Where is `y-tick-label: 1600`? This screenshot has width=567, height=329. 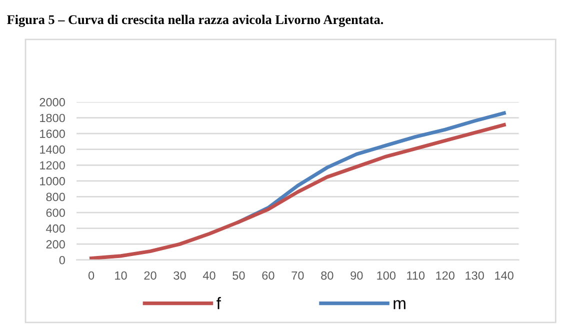 y-tick-label: 1600 is located at coordinates (52, 134).